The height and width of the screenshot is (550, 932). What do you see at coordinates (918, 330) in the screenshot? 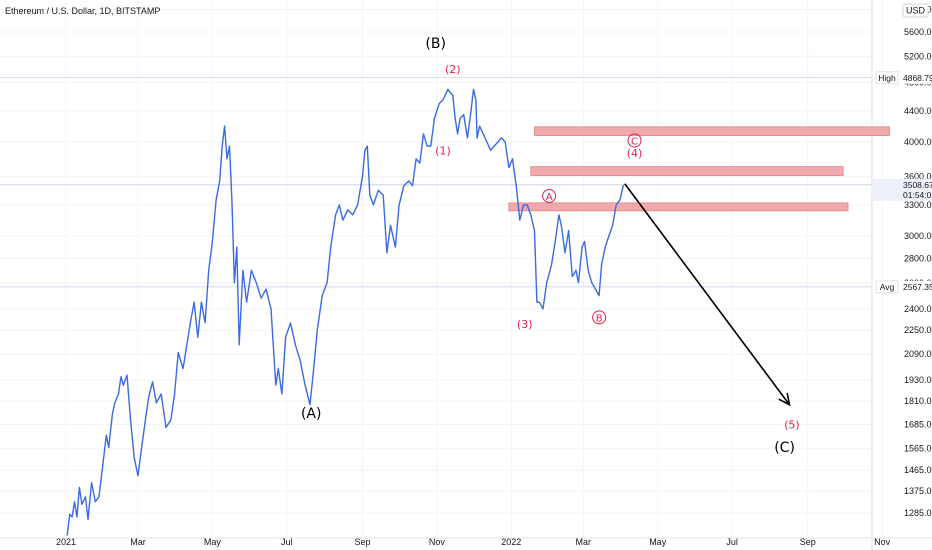
I see `y-tick-label: 2250.00` at bounding box center [918, 330].